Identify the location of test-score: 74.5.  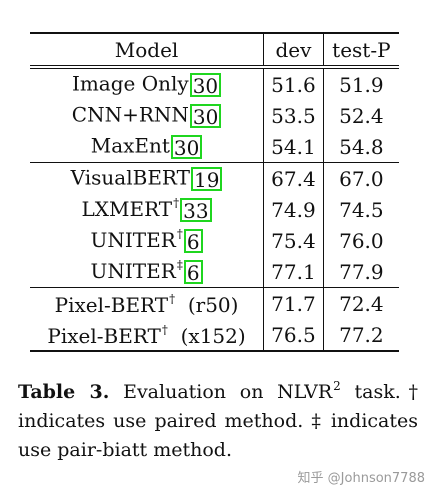
(360, 209).